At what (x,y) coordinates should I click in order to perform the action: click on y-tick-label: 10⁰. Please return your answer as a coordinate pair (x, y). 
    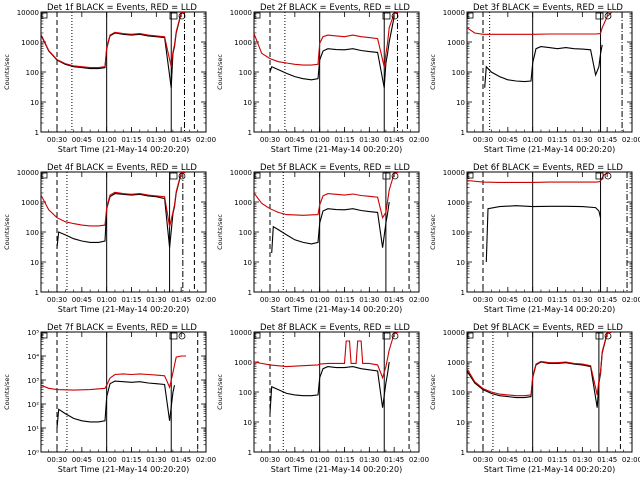
    Looking at the image, I should click on (33, 453).